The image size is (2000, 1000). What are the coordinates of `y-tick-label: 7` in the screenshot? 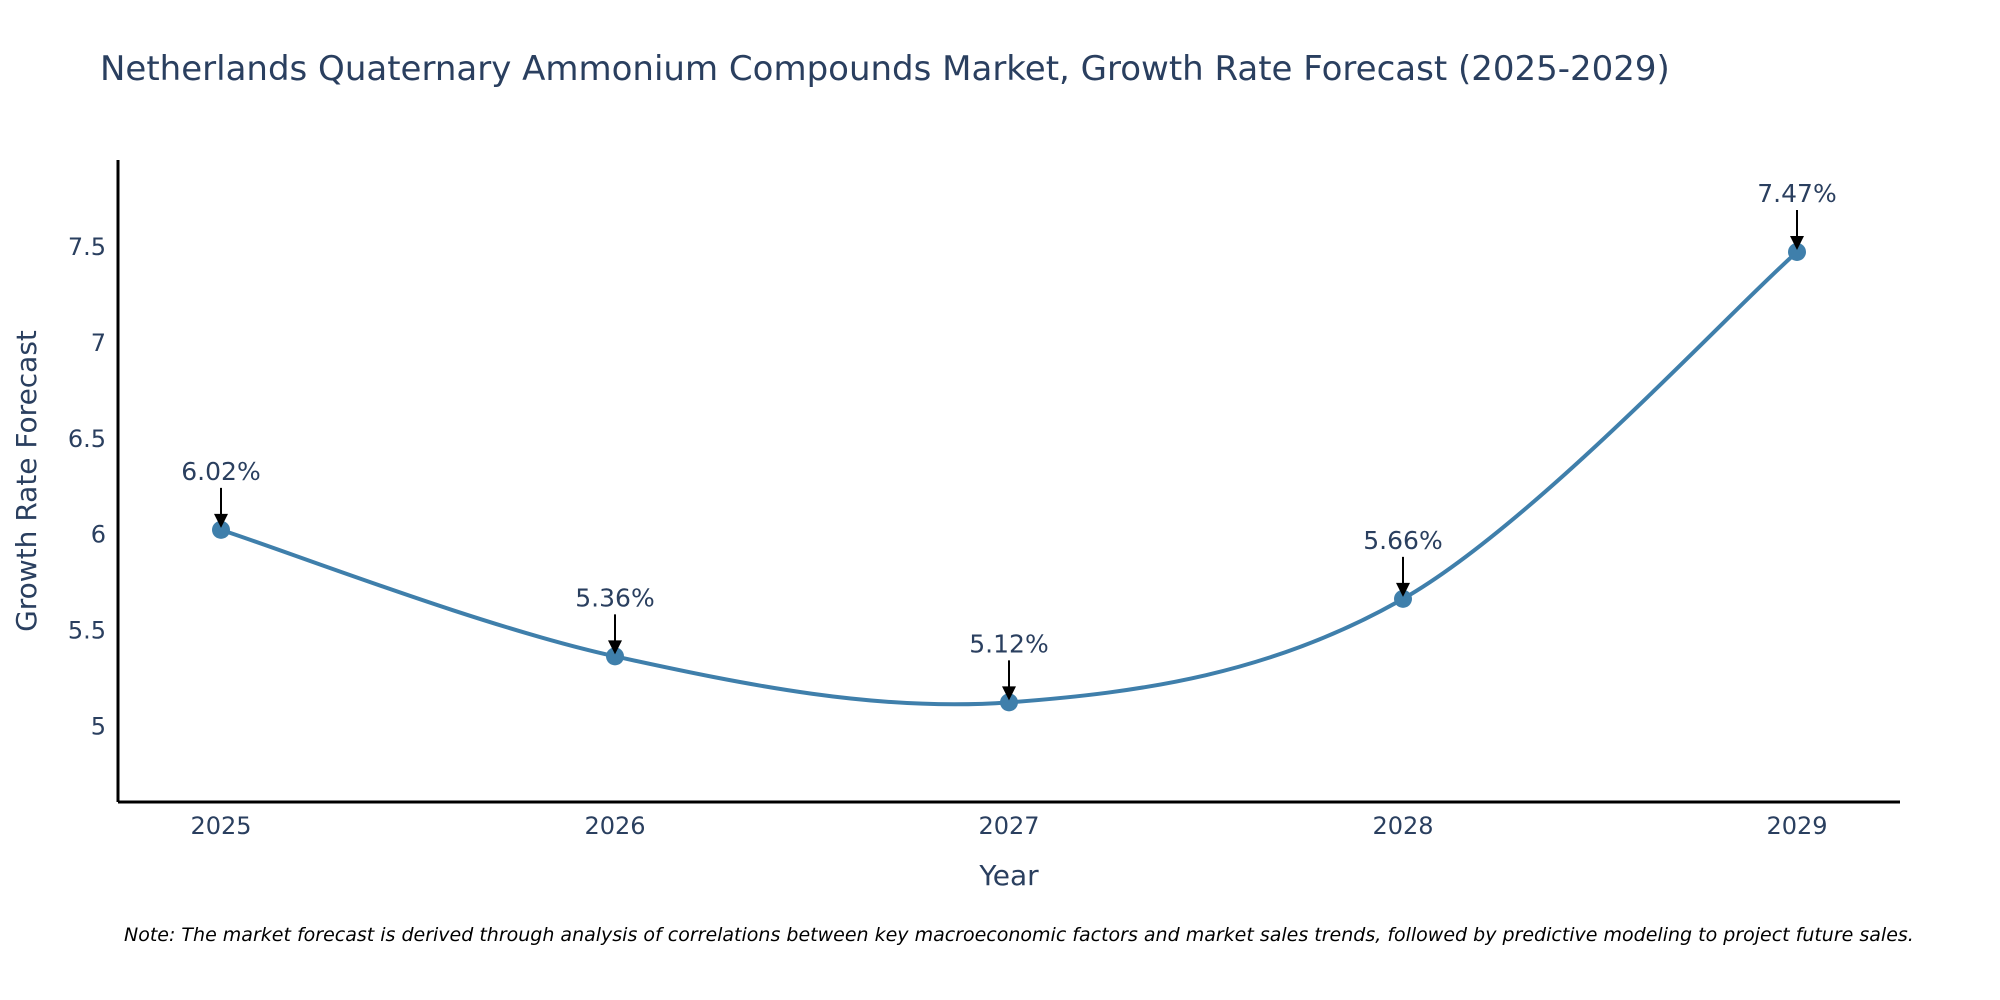 It's located at (98, 343).